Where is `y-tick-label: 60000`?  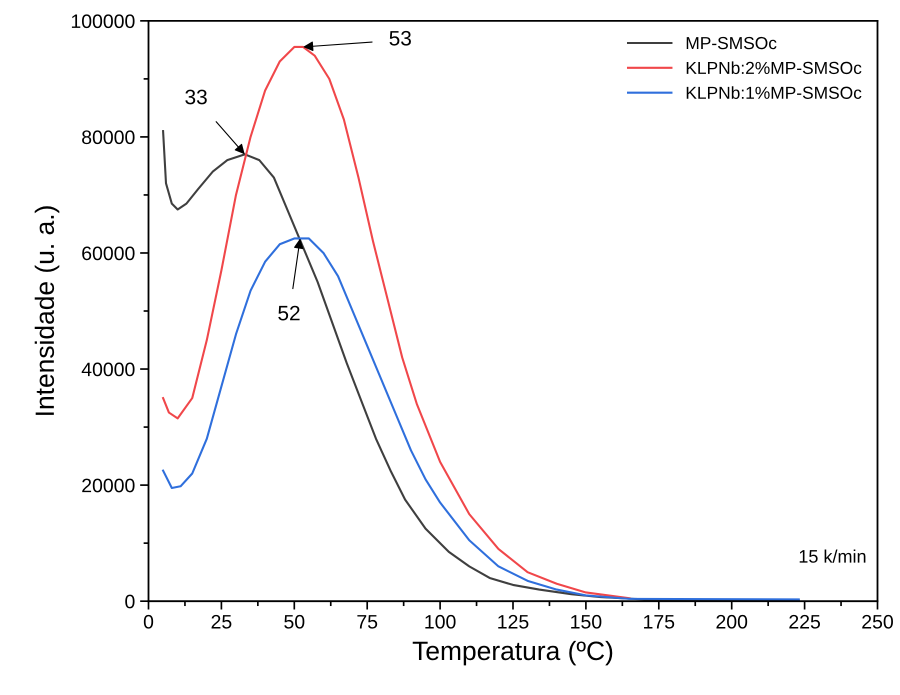 y-tick-label: 60000 is located at coordinates (108, 253).